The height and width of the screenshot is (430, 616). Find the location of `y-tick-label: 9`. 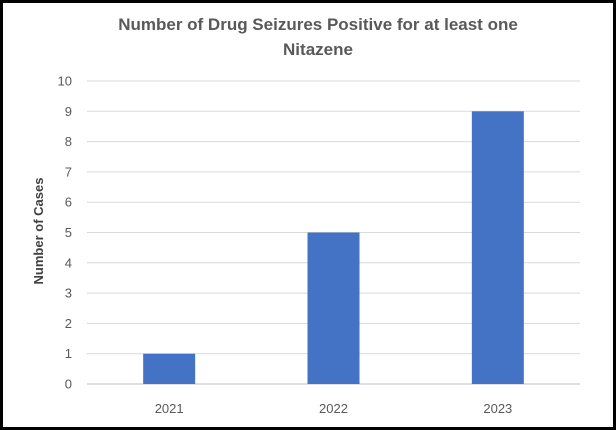

y-tick-label: 9 is located at coordinates (68, 111).